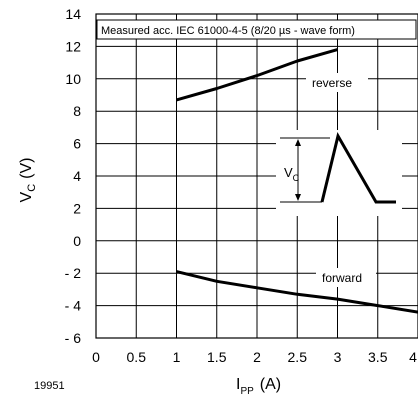 This screenshot has width=418, height=406. Describe the element at coordinates (77, 144) in the screenshot. I see `y-tick-label: 6` at that location.